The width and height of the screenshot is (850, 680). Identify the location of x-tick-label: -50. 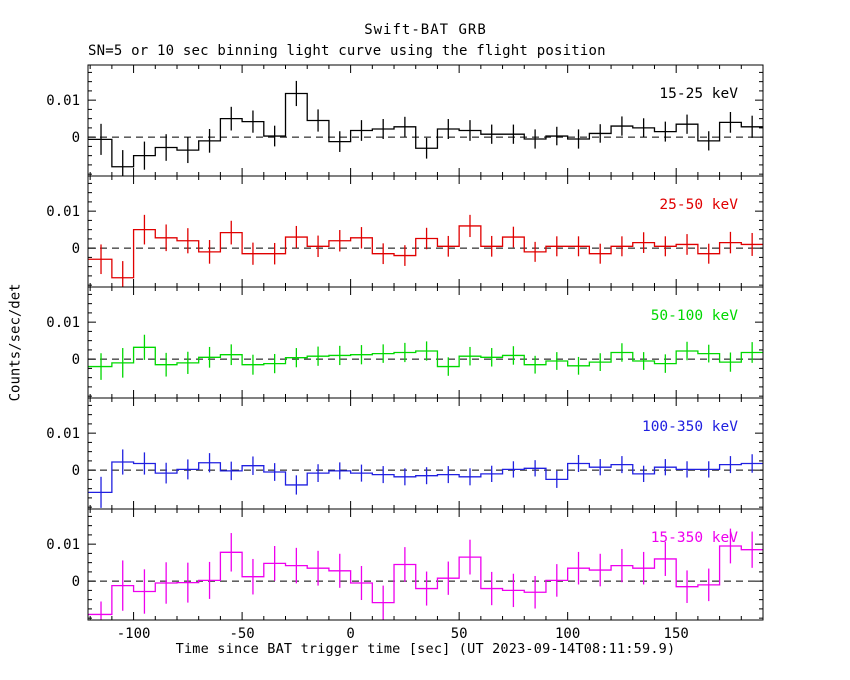
(241, 634).